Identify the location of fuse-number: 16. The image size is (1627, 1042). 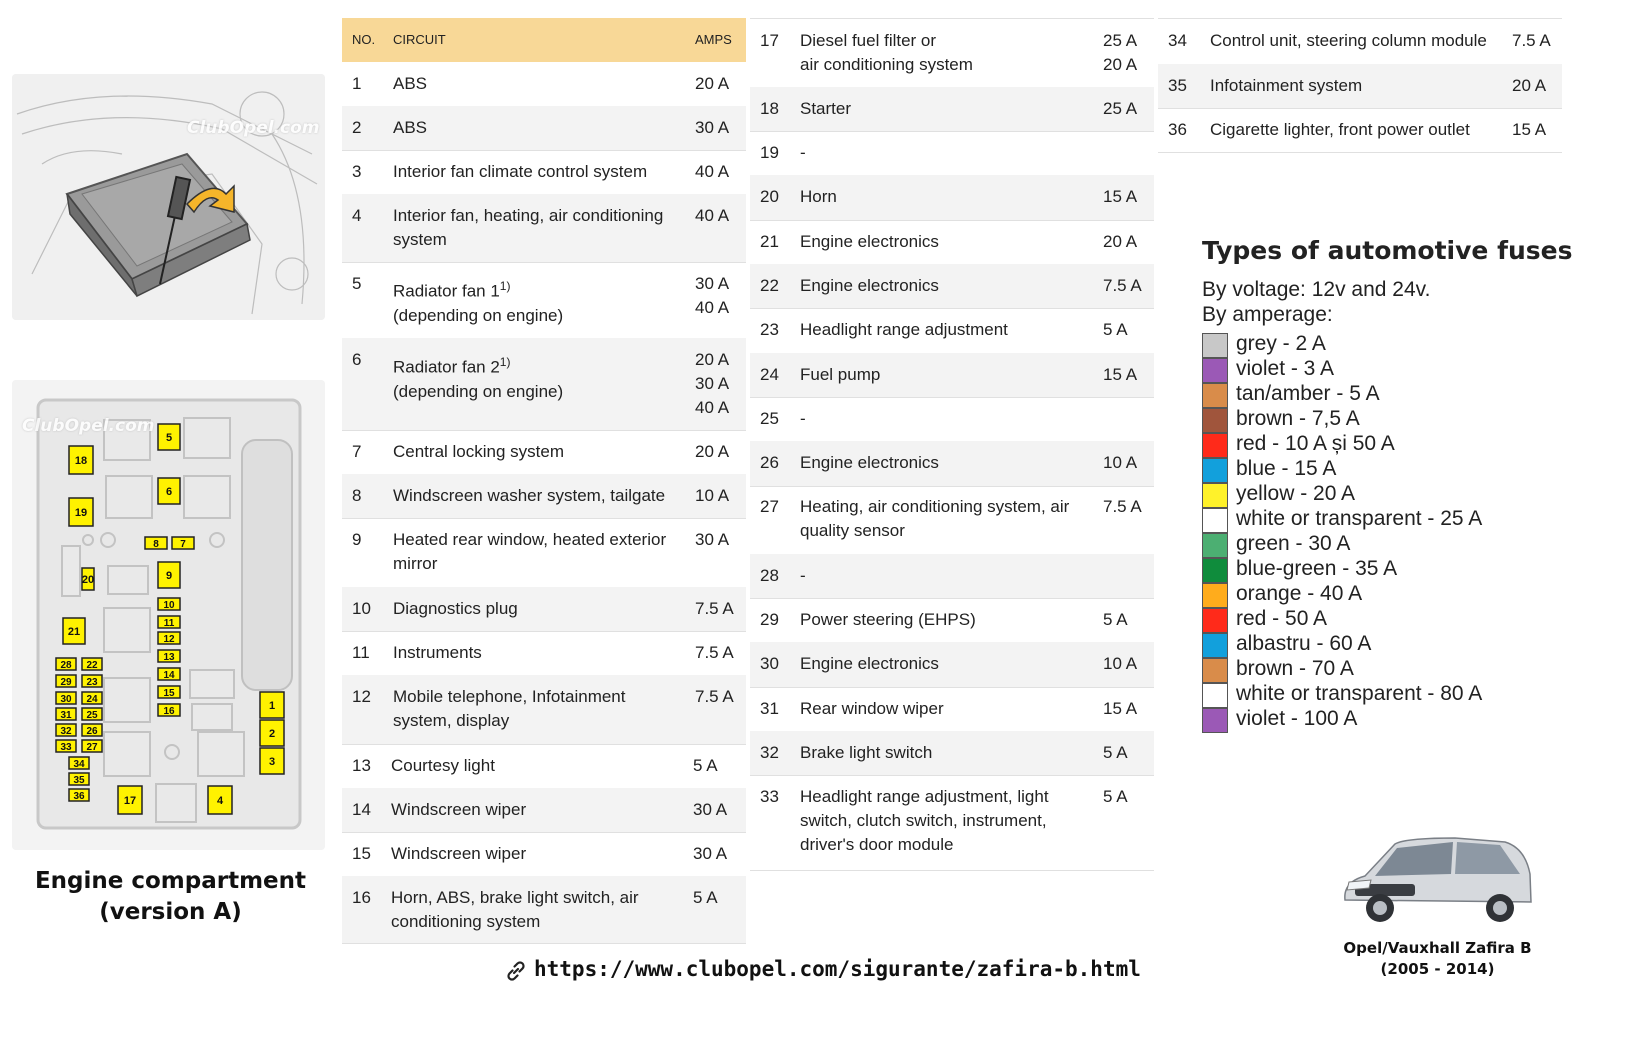
(361, 897).